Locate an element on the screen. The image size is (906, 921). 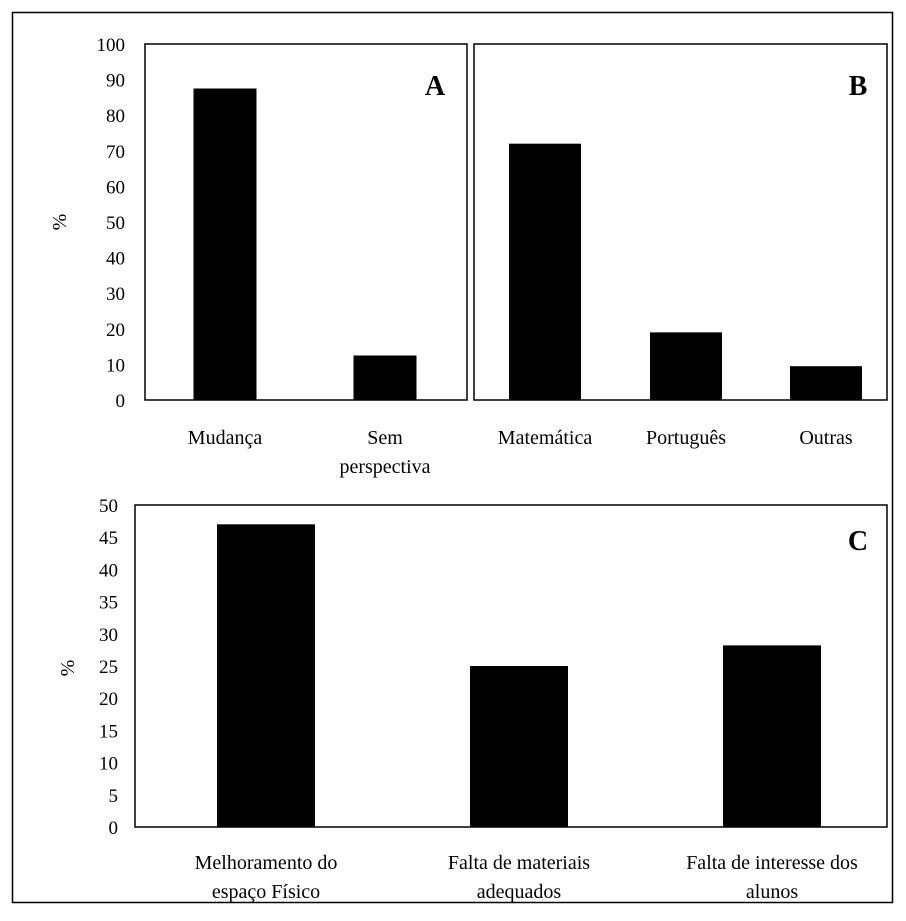
panel-b-category-labels: Matemática Português Outras is located at coordinates (675, 438).